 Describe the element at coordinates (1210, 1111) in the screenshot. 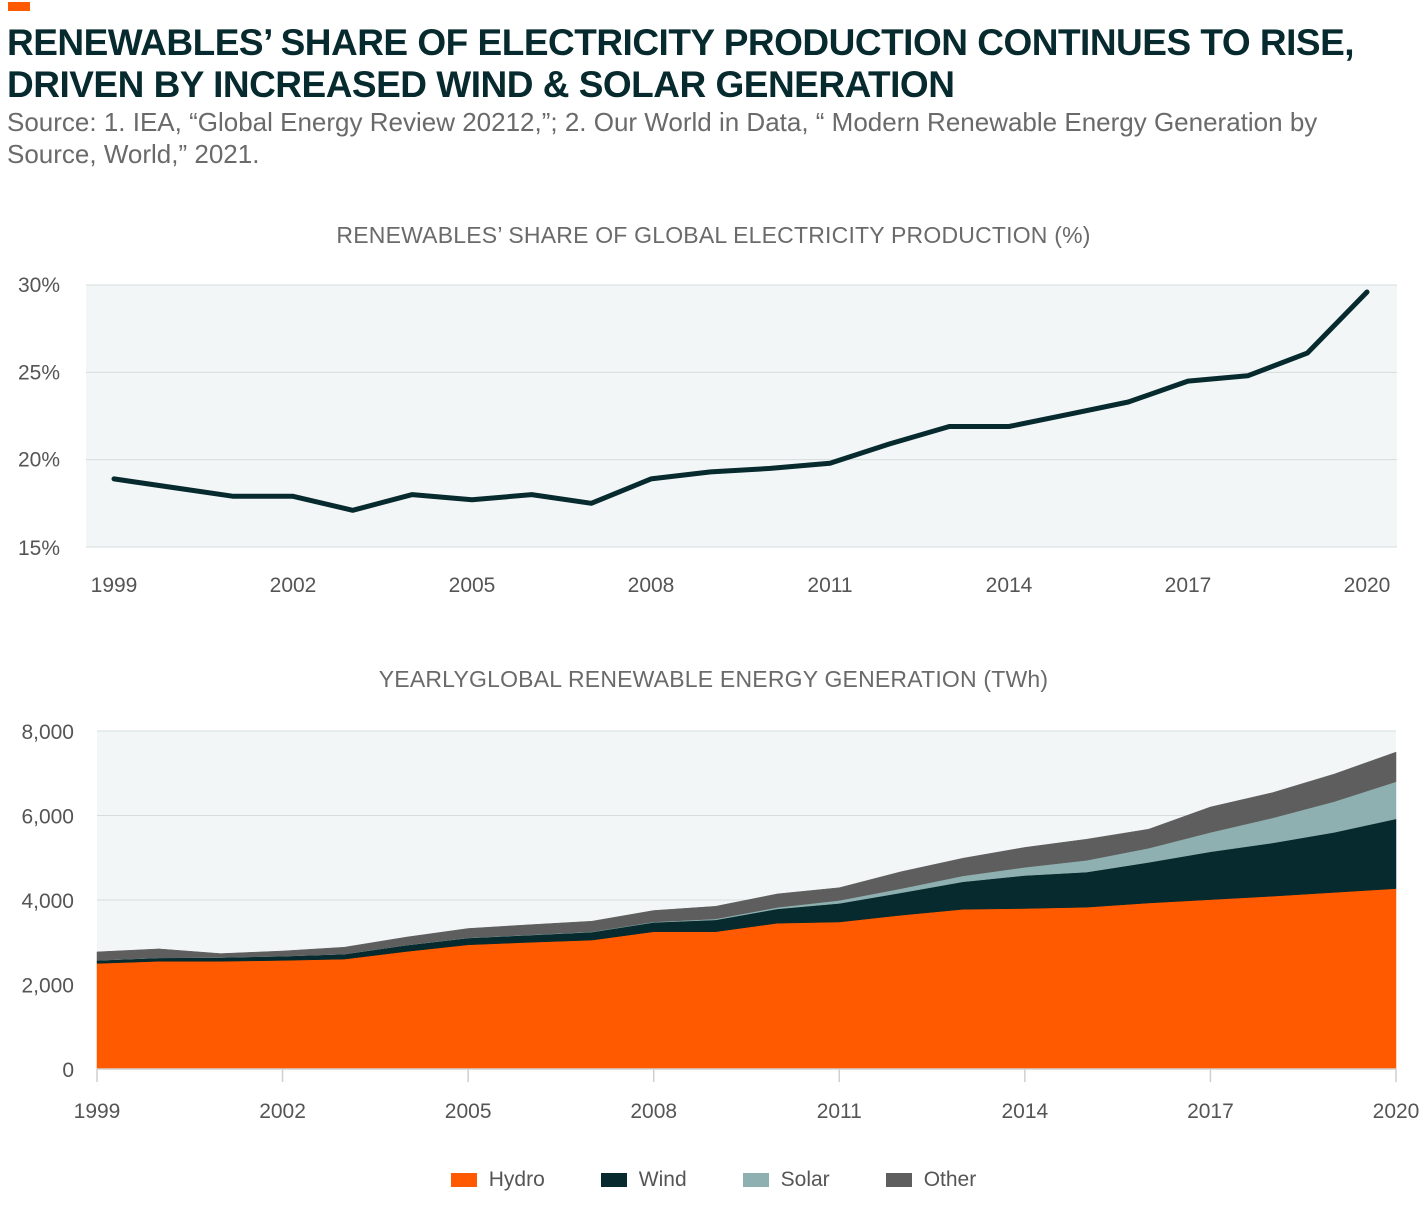

I see `generation-x-tick-label: 2017` at that location.